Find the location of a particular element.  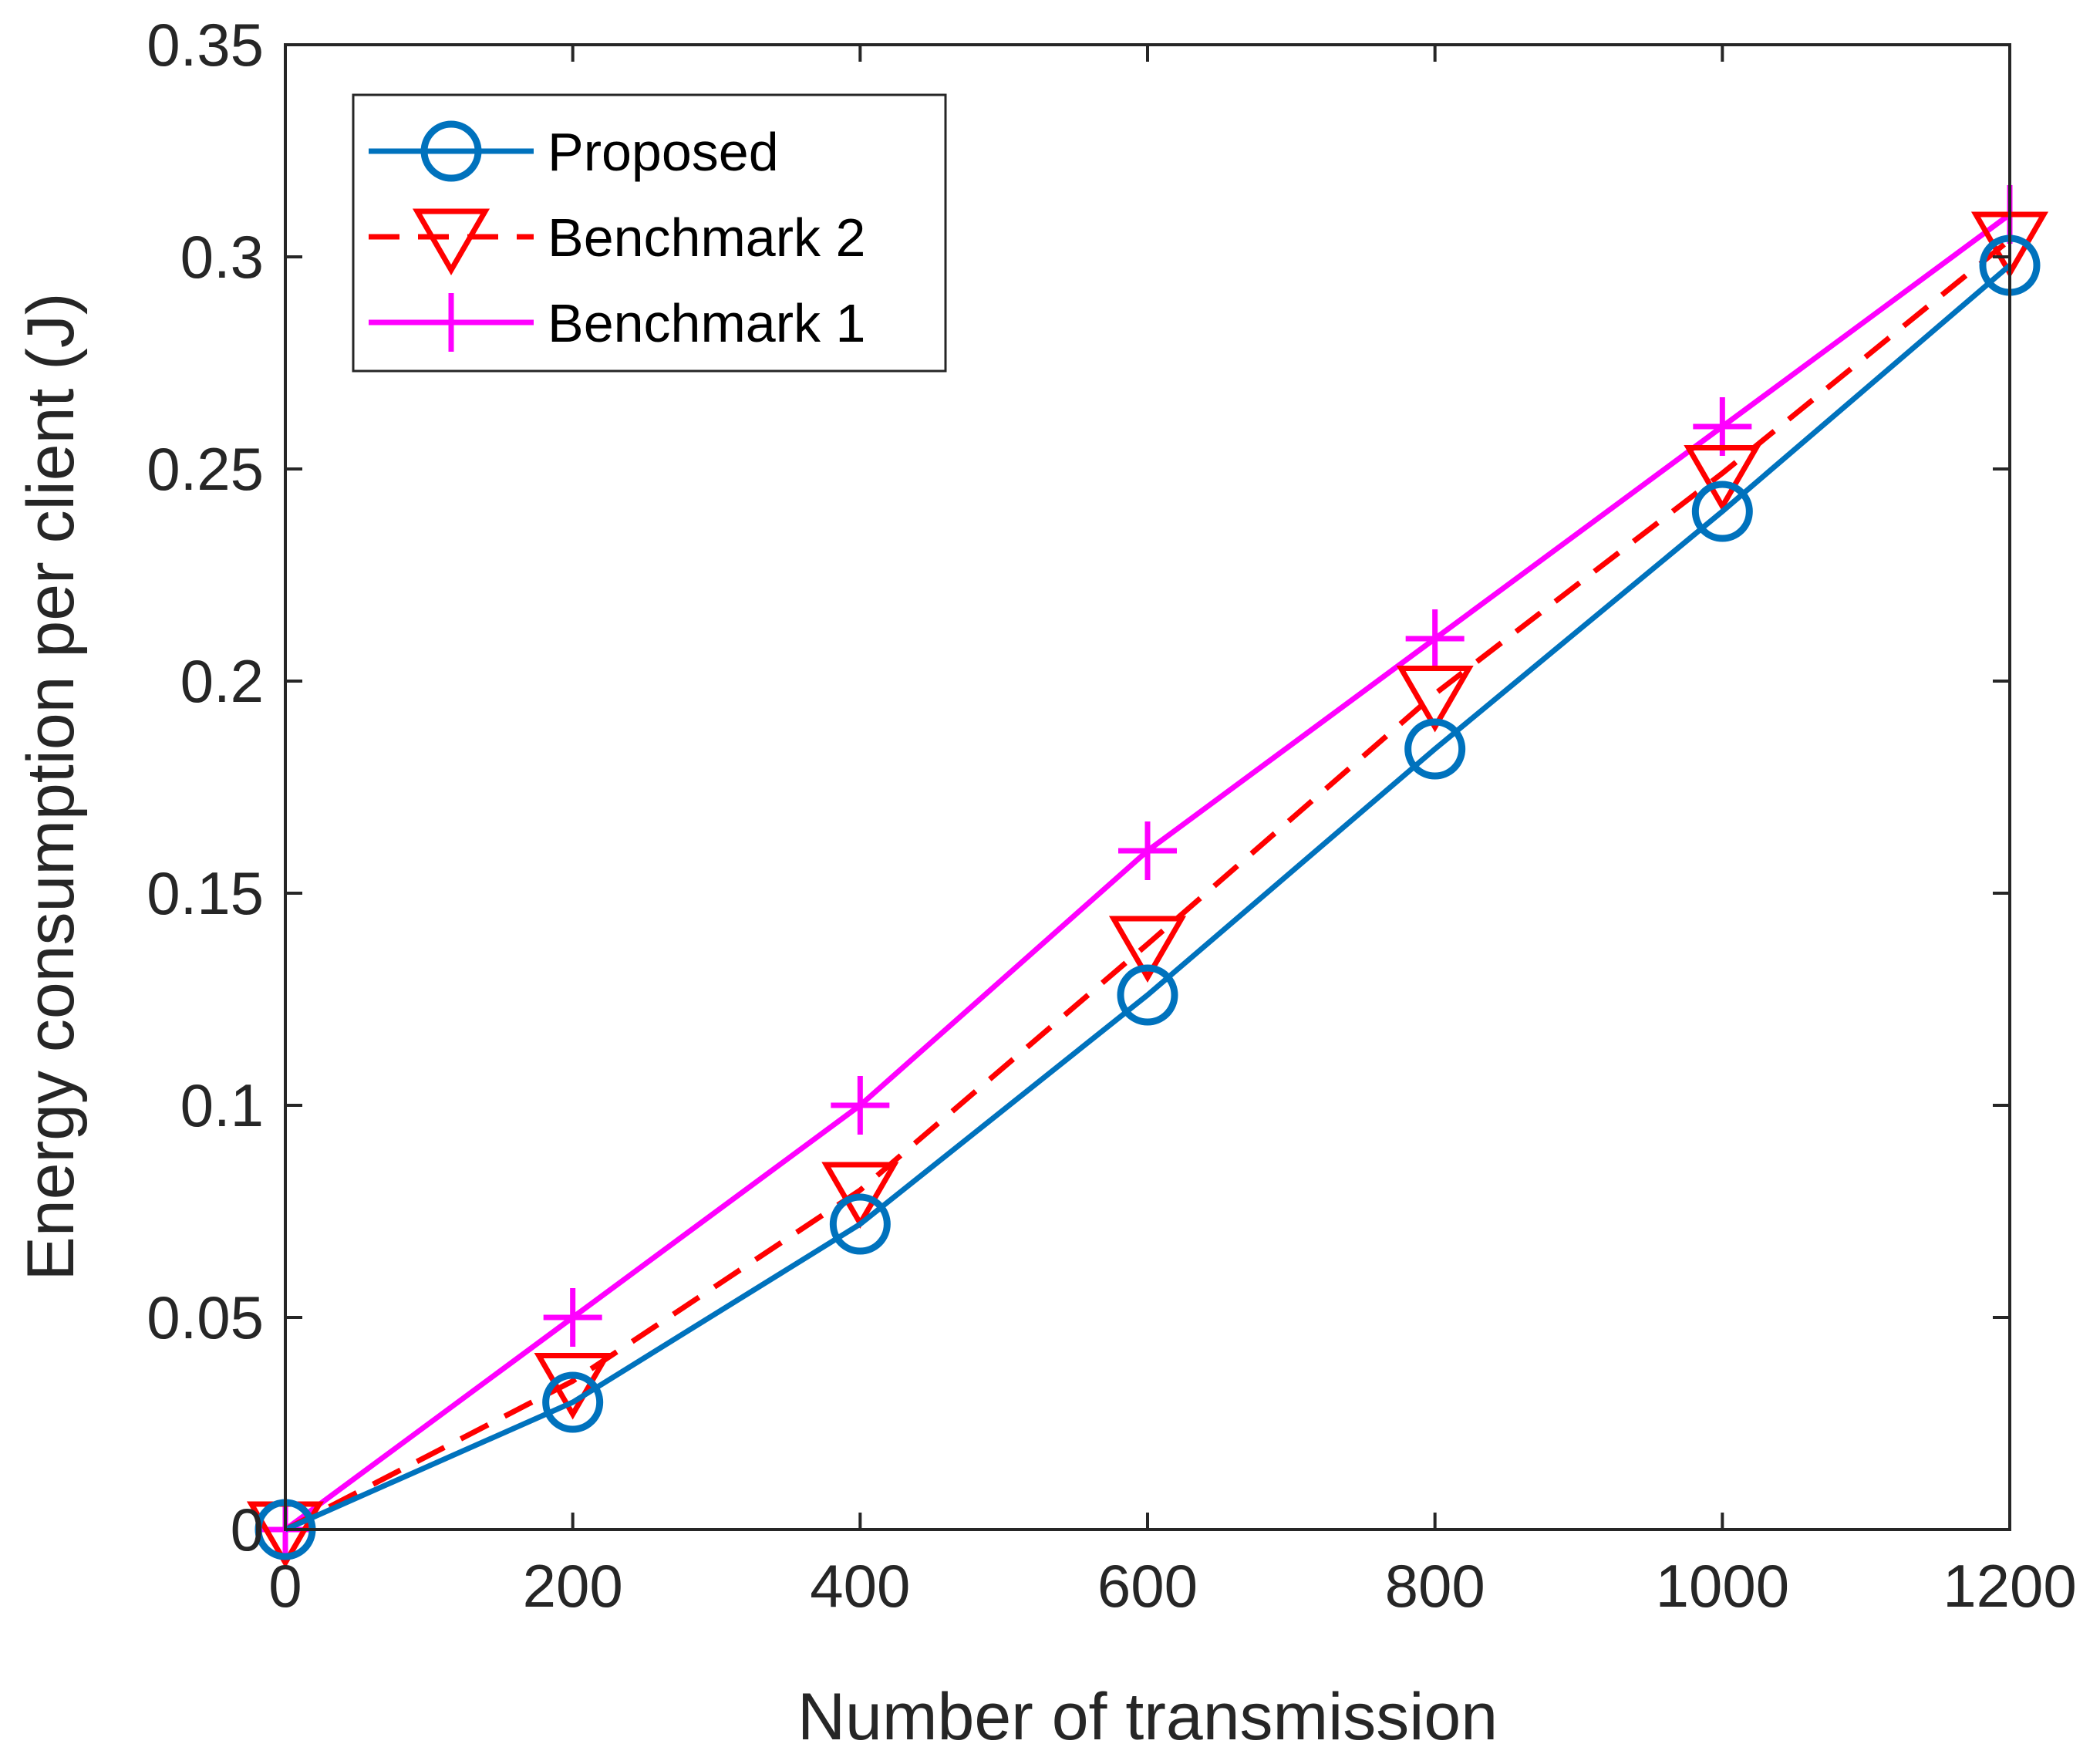

y-tick-label-1: 0.05 is located at coordinates (205, 1317).